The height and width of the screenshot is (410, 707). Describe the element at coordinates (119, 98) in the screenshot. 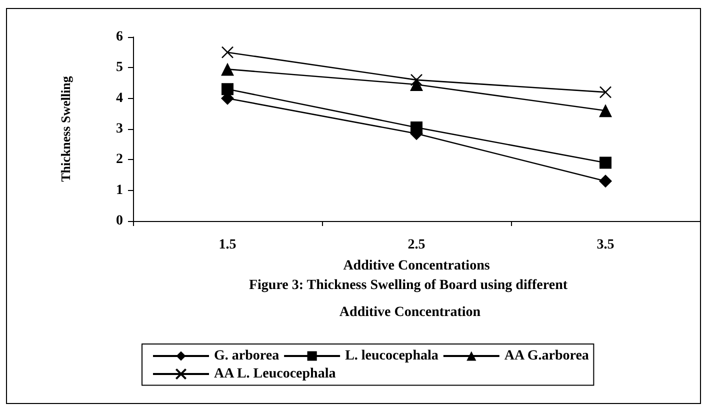

I see `y-tick-label: 4` at that location.